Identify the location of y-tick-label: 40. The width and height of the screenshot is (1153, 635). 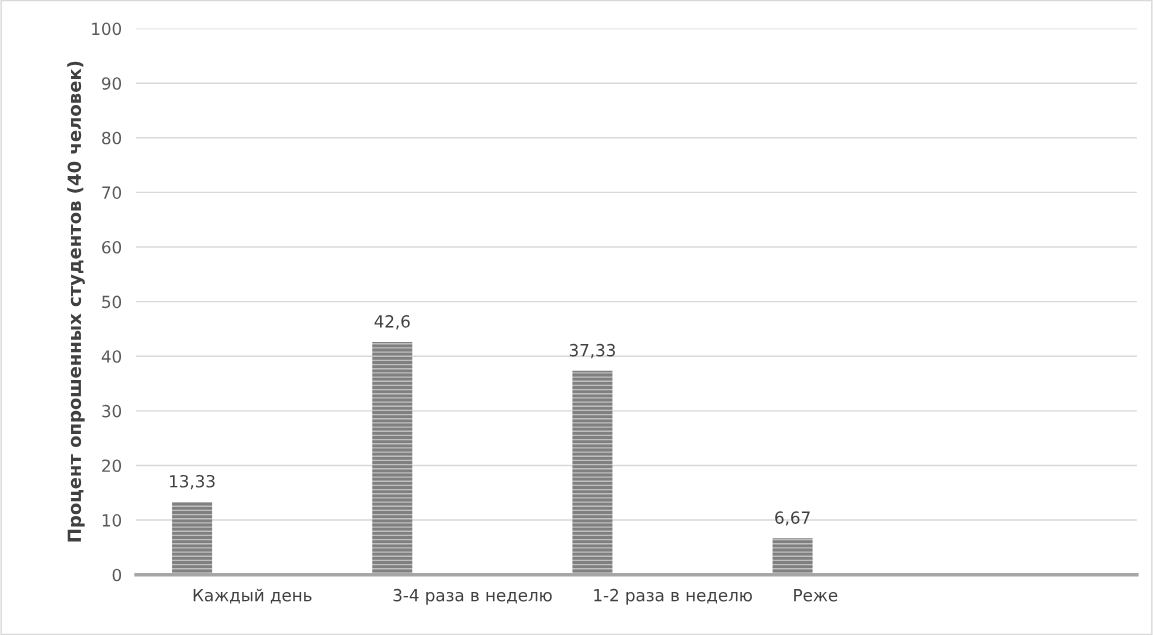
(111, 356).